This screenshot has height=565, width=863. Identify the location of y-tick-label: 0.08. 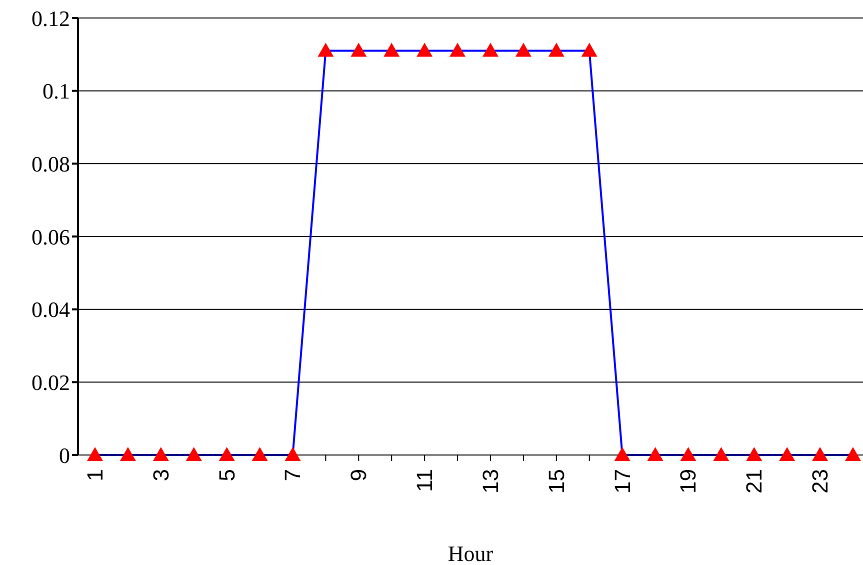
(51, 163).